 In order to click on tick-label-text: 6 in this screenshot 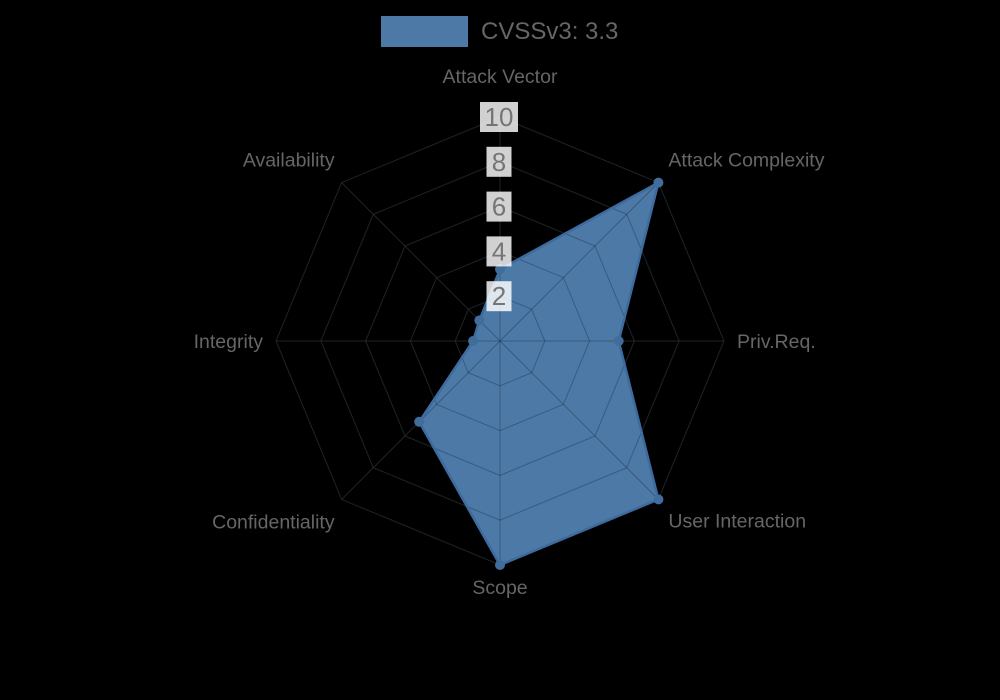, I will do `click(499, 207)`.